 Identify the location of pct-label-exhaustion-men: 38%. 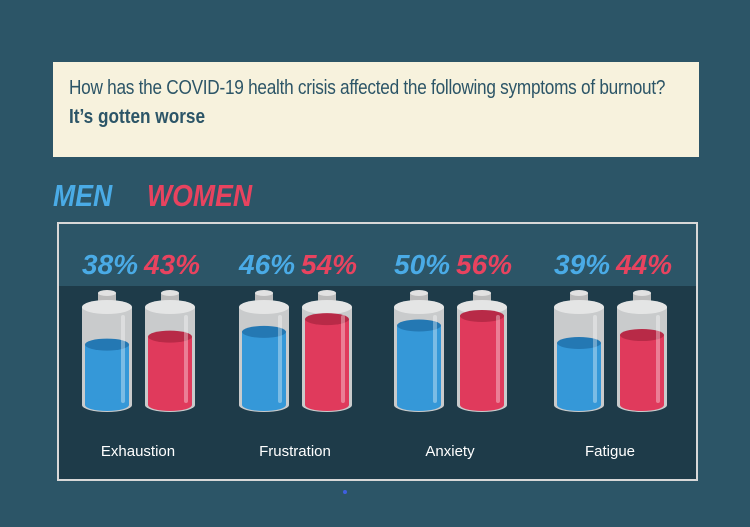
(110, 264).